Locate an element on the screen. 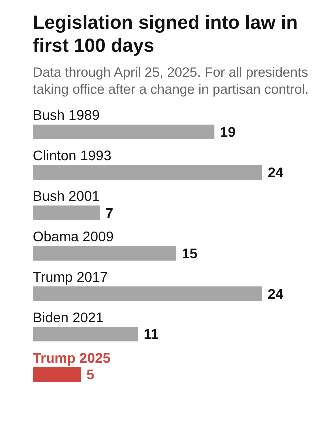  data-label: 11 is located at coordinates (151, 334).